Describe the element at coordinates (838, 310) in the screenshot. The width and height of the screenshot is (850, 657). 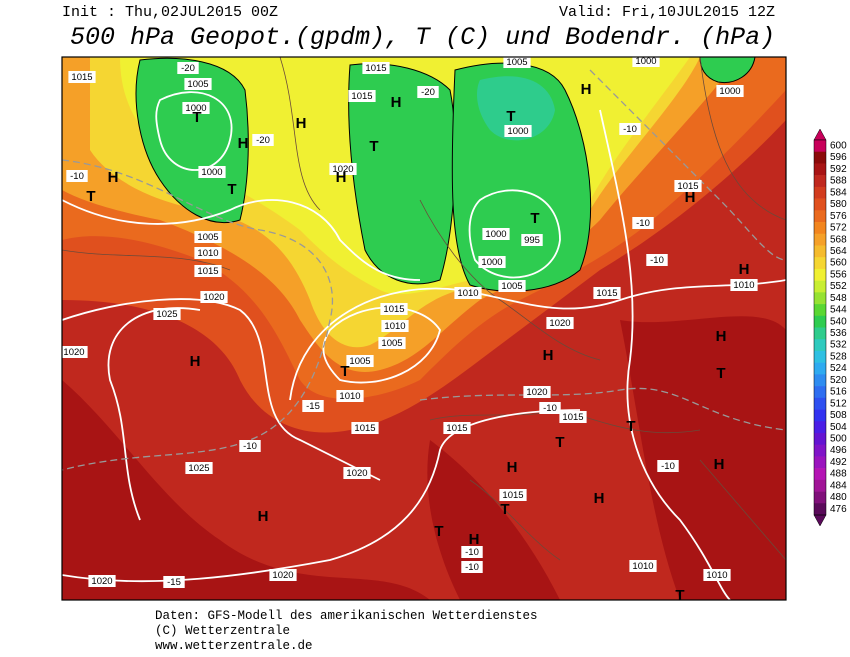
I see `colorbar-label: 544` at that location.